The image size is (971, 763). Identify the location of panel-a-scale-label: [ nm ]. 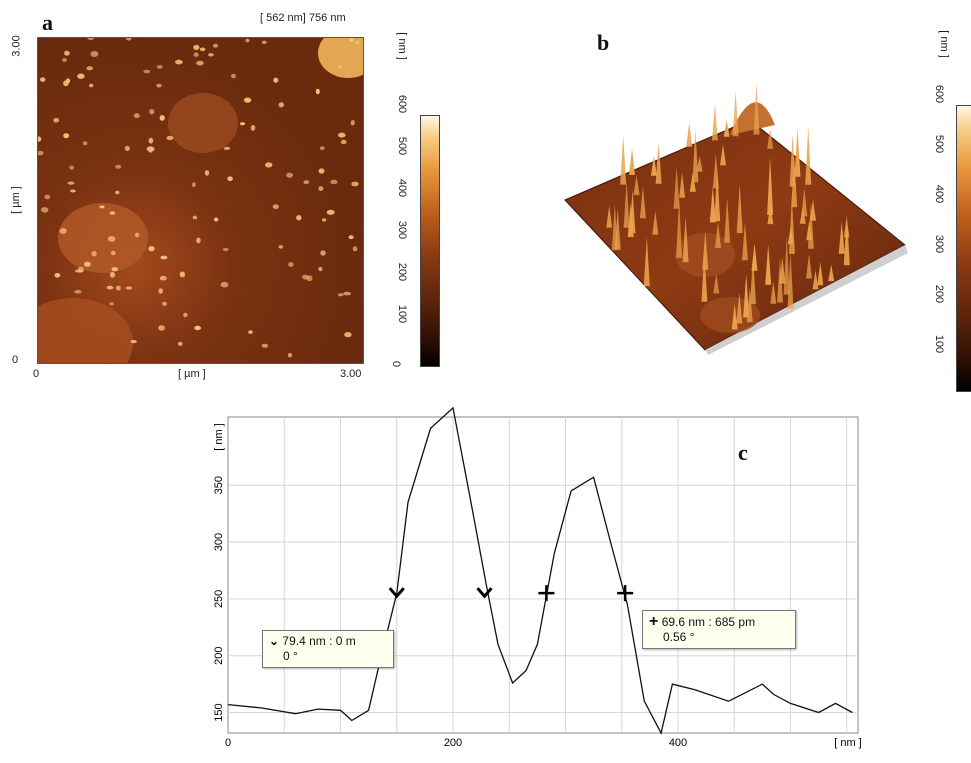
(401, 46).